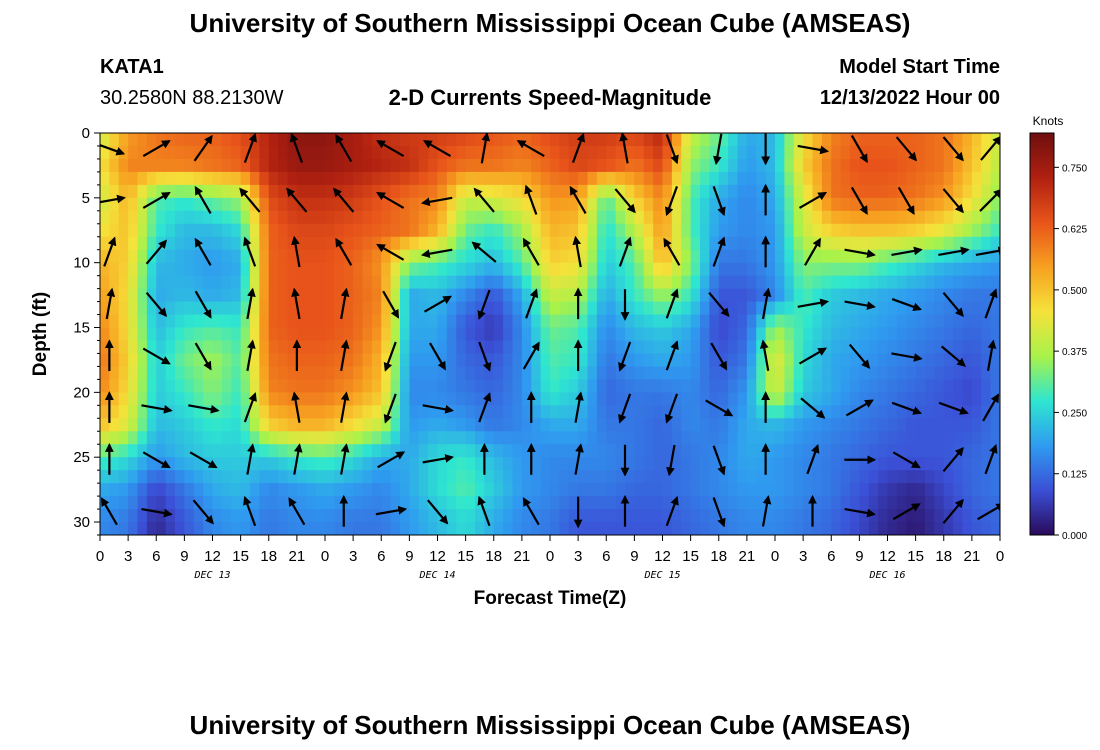  Describe the element at coordinates (1074, 413) in the screenshot. I see `colorbar-tick-label: 0.250` at that location.